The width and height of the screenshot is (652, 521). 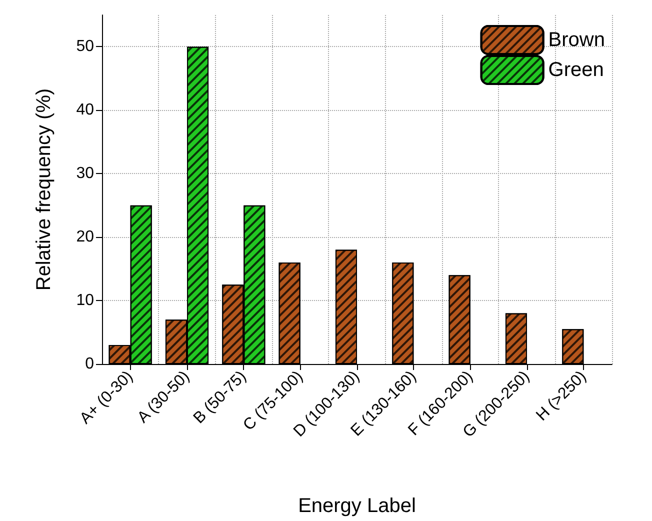 What do you see at coordinates (89, 364) in the screenshot?
I see `y-tick-label: 0` at bounding box center [89, 364].